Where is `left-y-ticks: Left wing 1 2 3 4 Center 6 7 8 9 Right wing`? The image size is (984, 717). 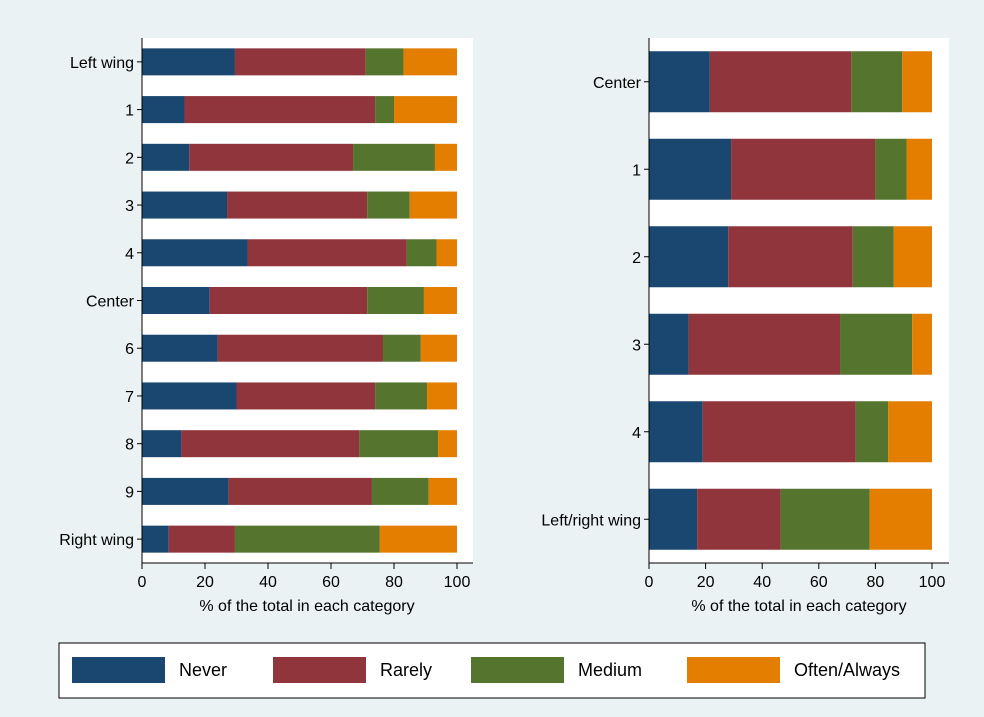
left-y-ticks: Left wing 1 2 3 4 Center 6 7 8 9 Right wing is located at coordinates (100, 302).